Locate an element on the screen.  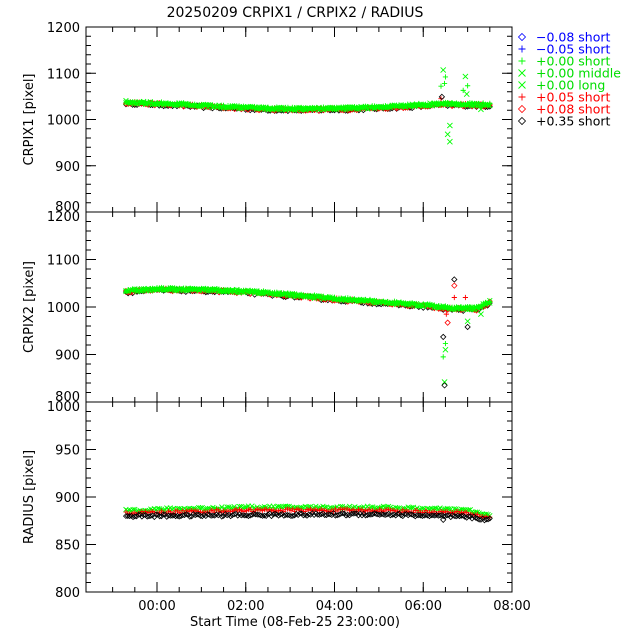
x-tick-label: 00:00 is located at coordinates (156, 606).